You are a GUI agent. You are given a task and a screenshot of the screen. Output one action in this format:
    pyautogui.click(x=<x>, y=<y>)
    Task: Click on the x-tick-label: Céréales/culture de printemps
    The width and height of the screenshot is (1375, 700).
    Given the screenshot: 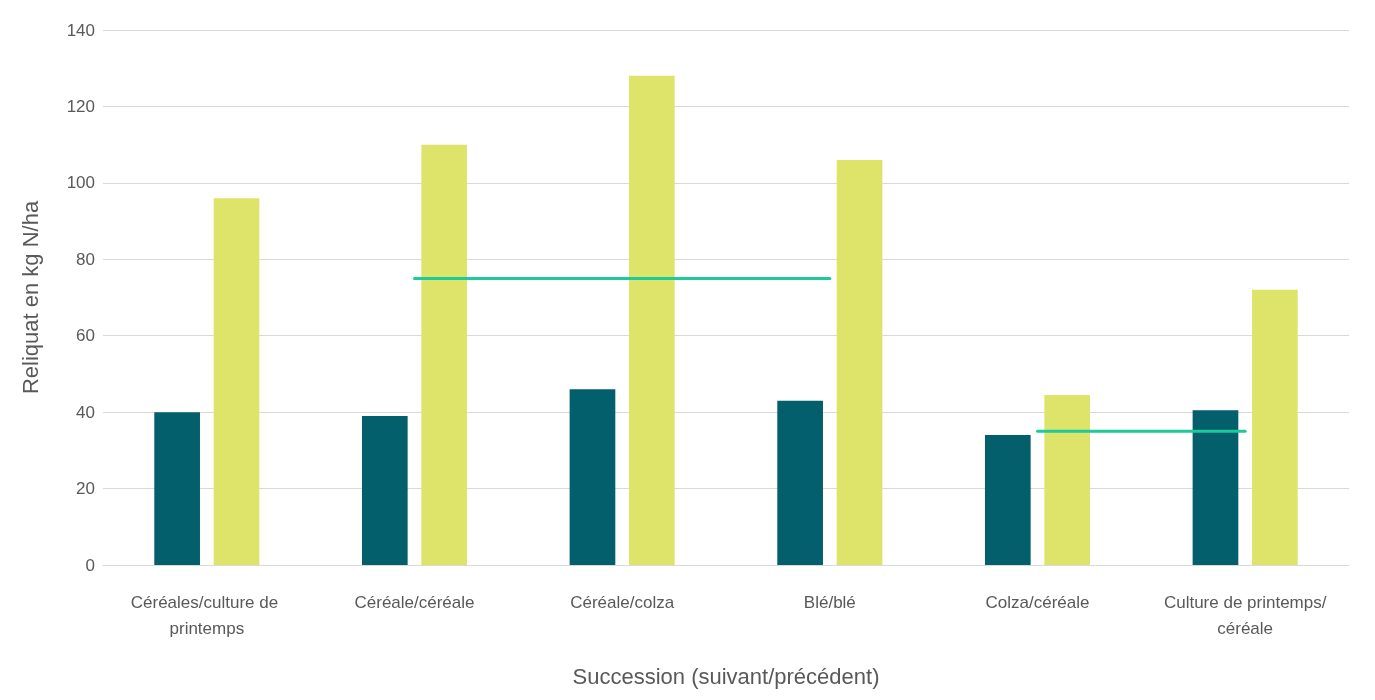 What is the action you would take?
    pyautogui.click(x=206, y=615)
    